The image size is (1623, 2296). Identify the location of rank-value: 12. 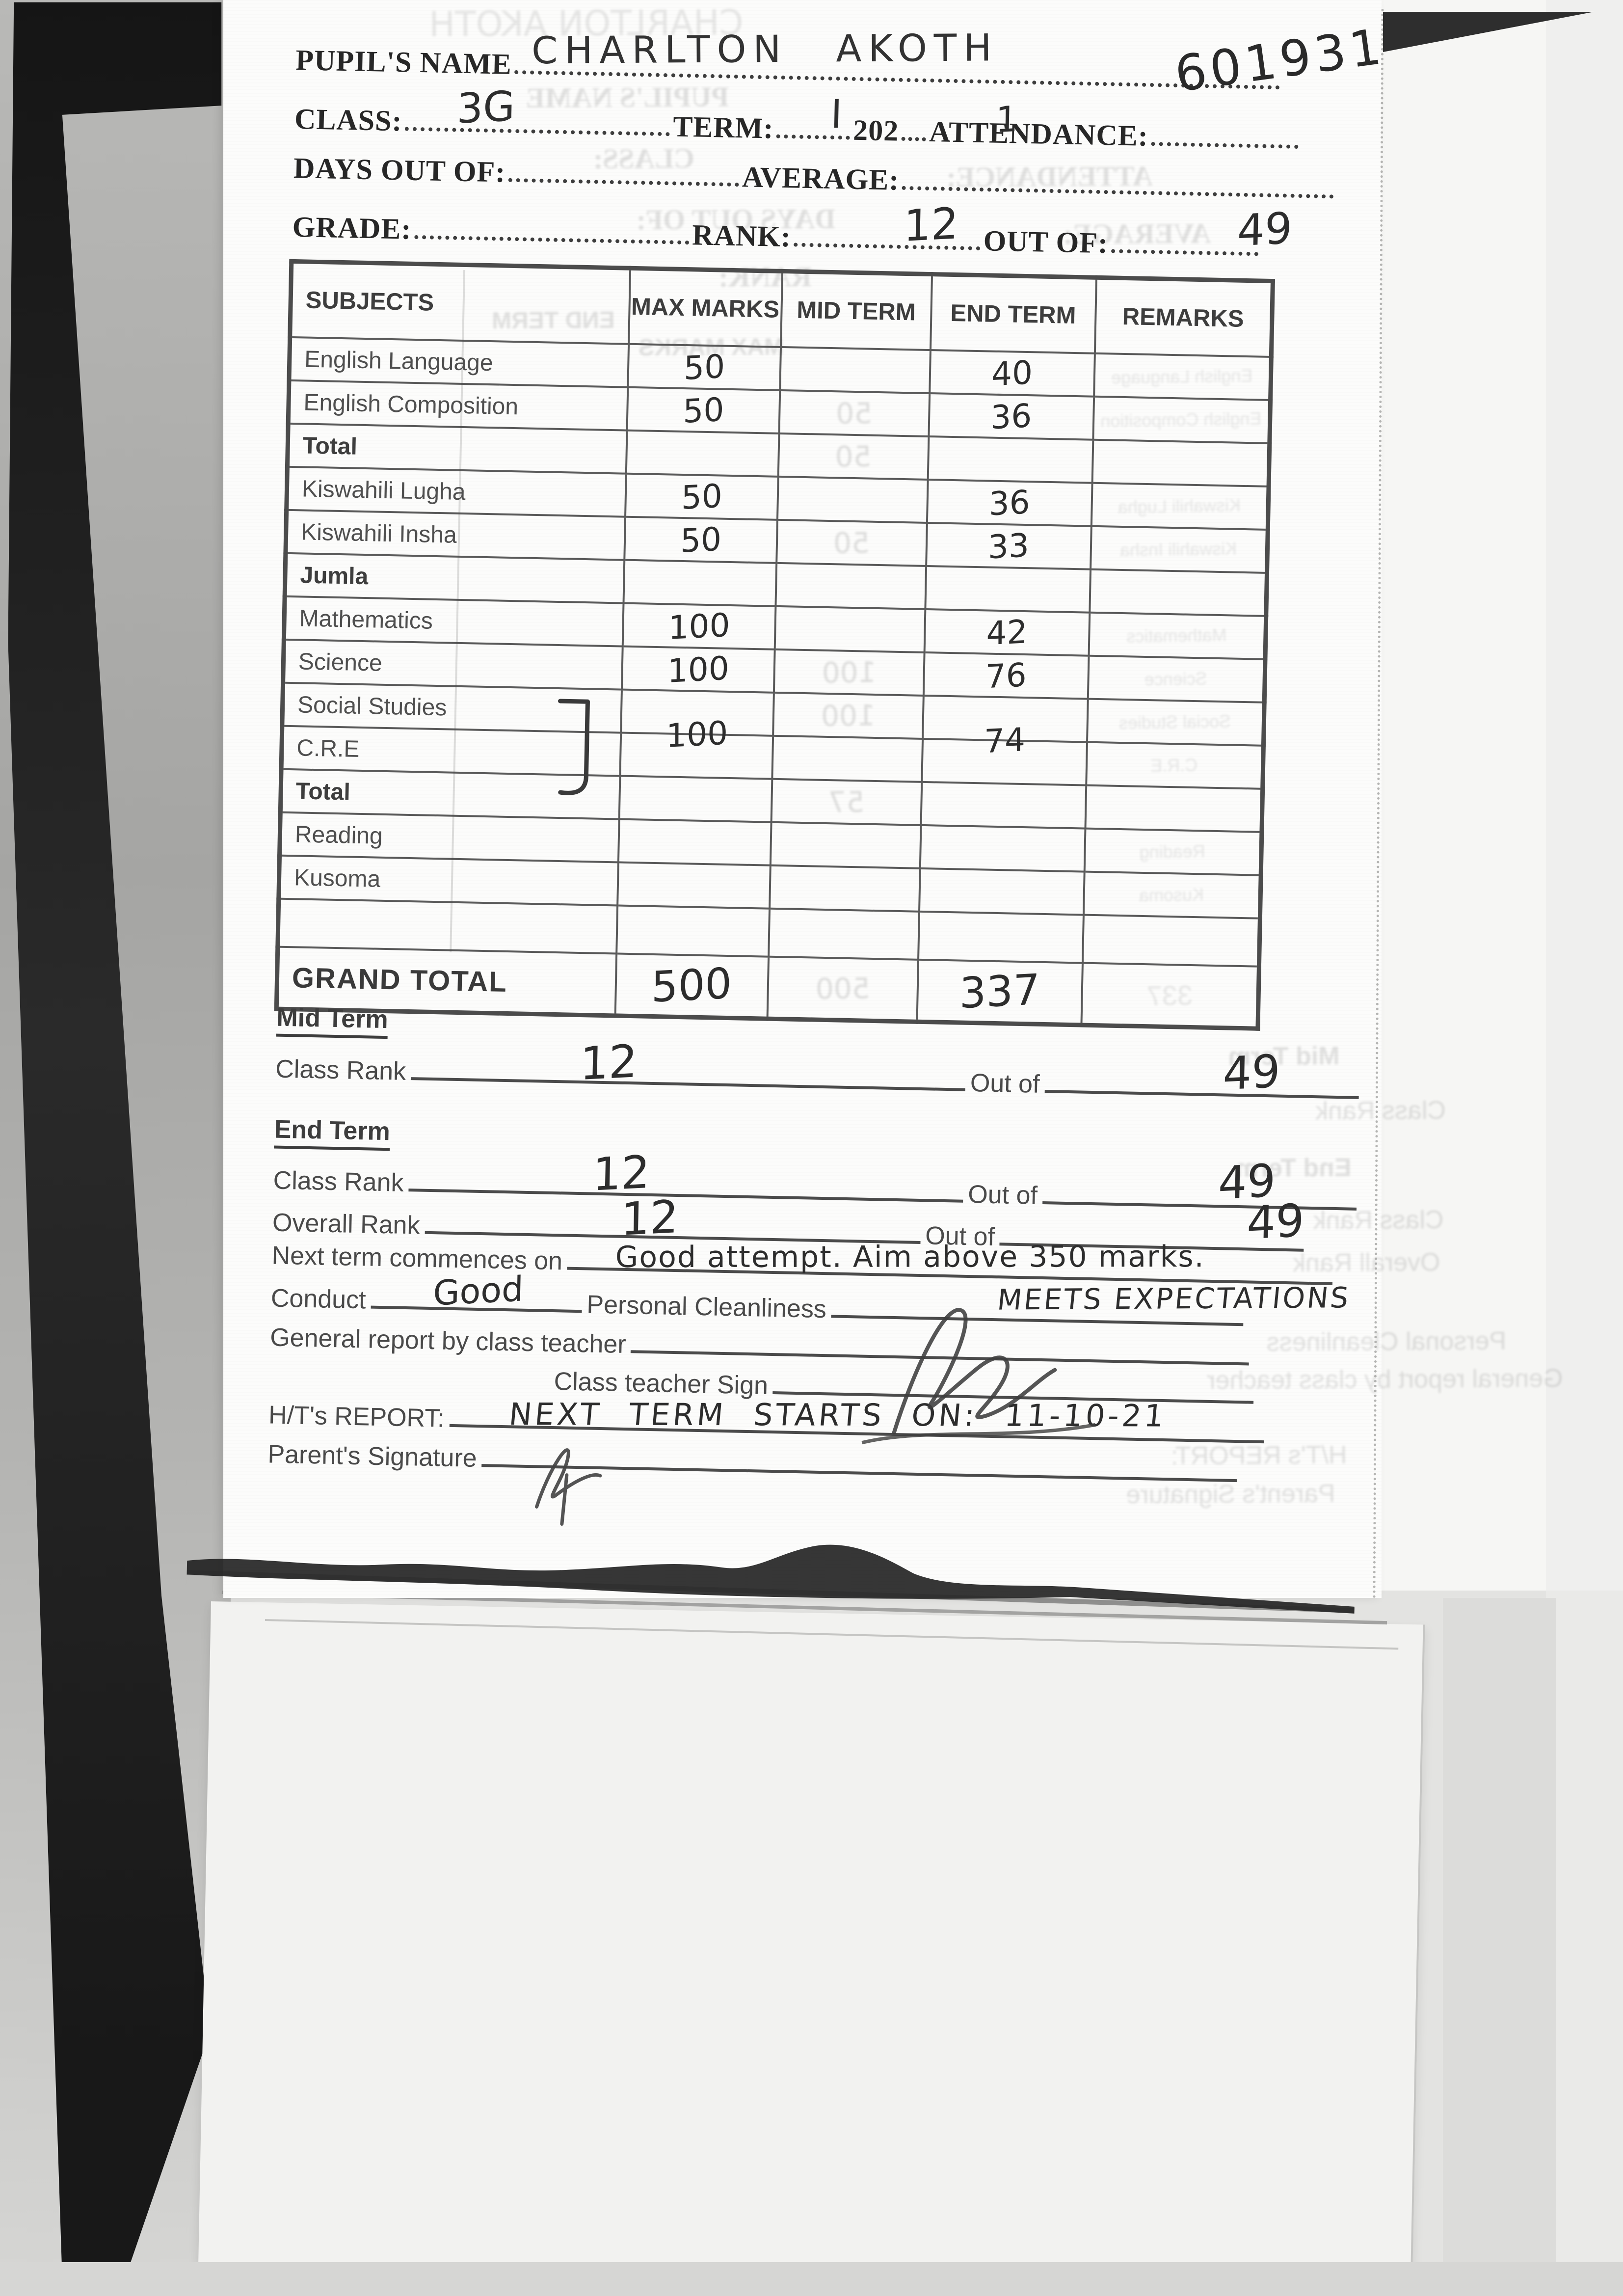
(931, 224).